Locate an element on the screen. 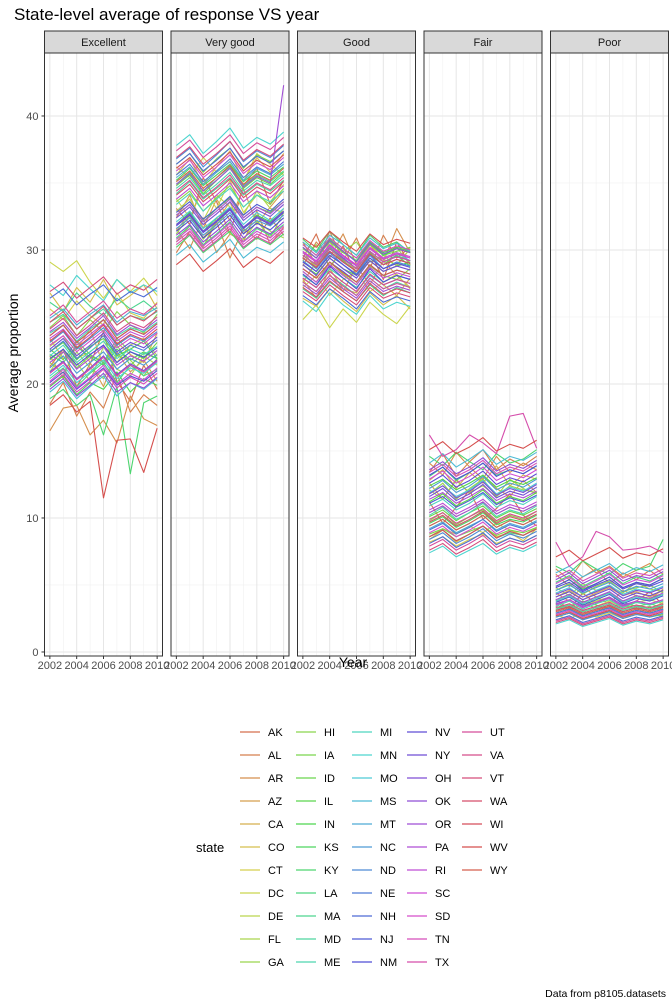 This screenshot has height=1008, width=672. facet-strip-label: Fair is located at coordinates (483, 43).